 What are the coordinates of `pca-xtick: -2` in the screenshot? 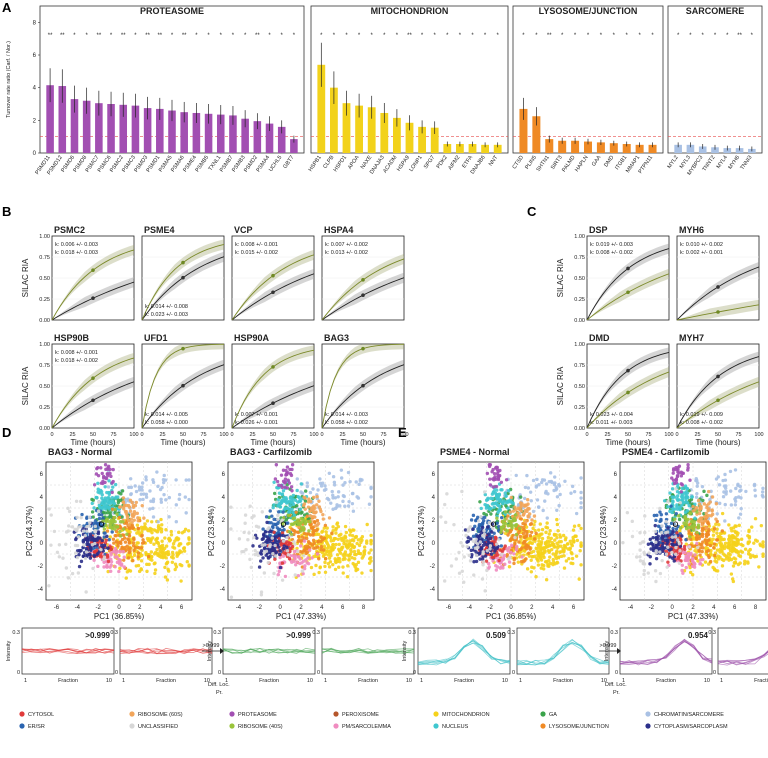 It's located at (260, 608).